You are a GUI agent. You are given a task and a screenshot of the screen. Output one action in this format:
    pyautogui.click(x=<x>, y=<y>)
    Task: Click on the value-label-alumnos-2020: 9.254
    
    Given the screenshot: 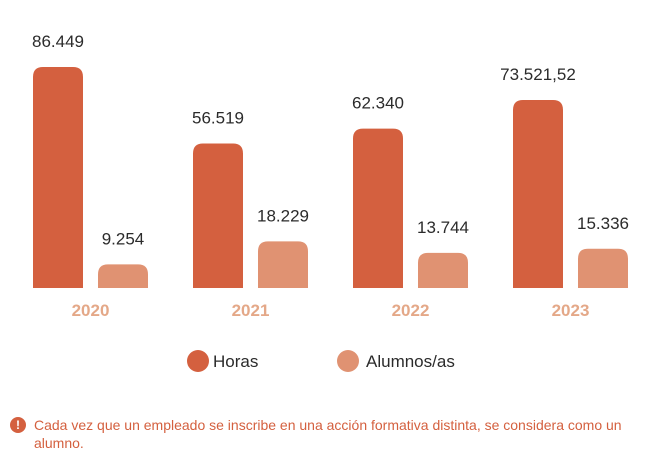 What is the action you would take?
    pyautogui.click(x=123, y=238)
    